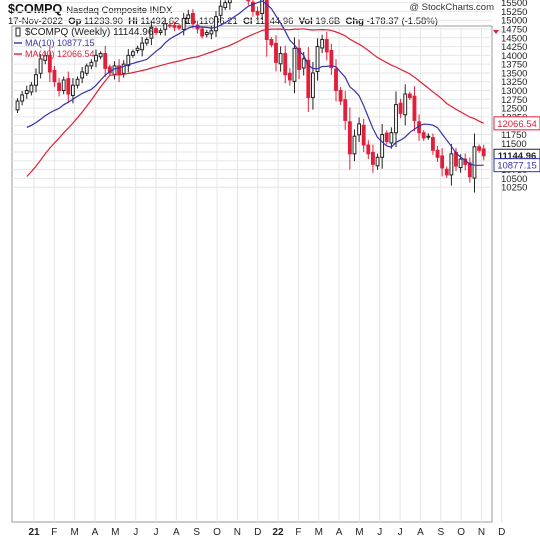  Describe the element at coordinates (451, 7) in the screenshot. I see `stockcharts-watermark: @ StockCharts.com` at that location.